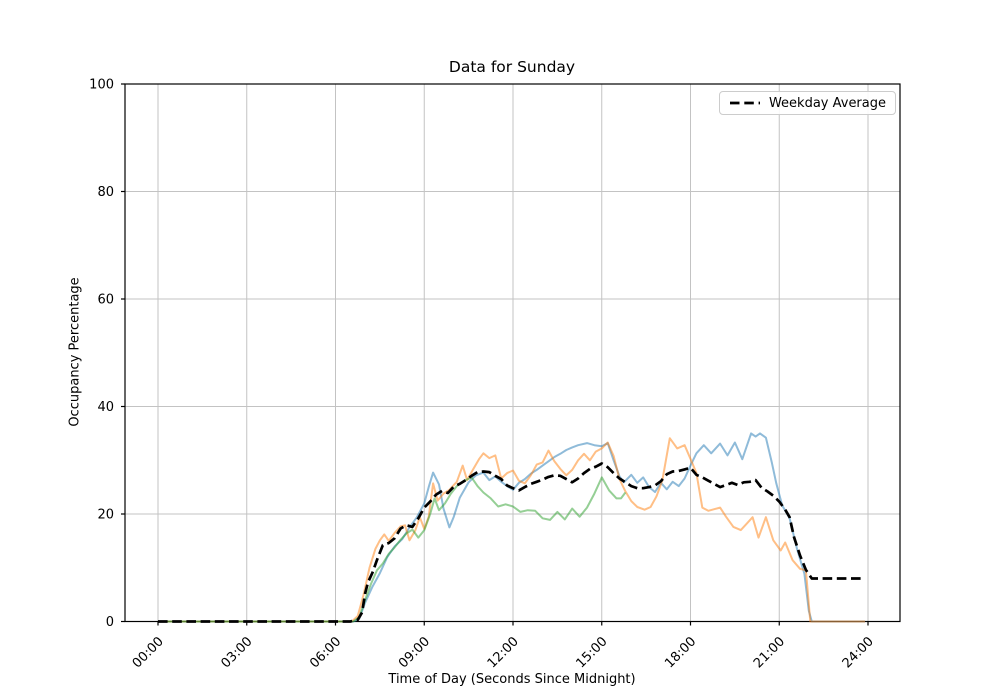  Describe the element at coordinates (414, 652) in the screenshot. I see `x-tick-label: 09:00` at that location.